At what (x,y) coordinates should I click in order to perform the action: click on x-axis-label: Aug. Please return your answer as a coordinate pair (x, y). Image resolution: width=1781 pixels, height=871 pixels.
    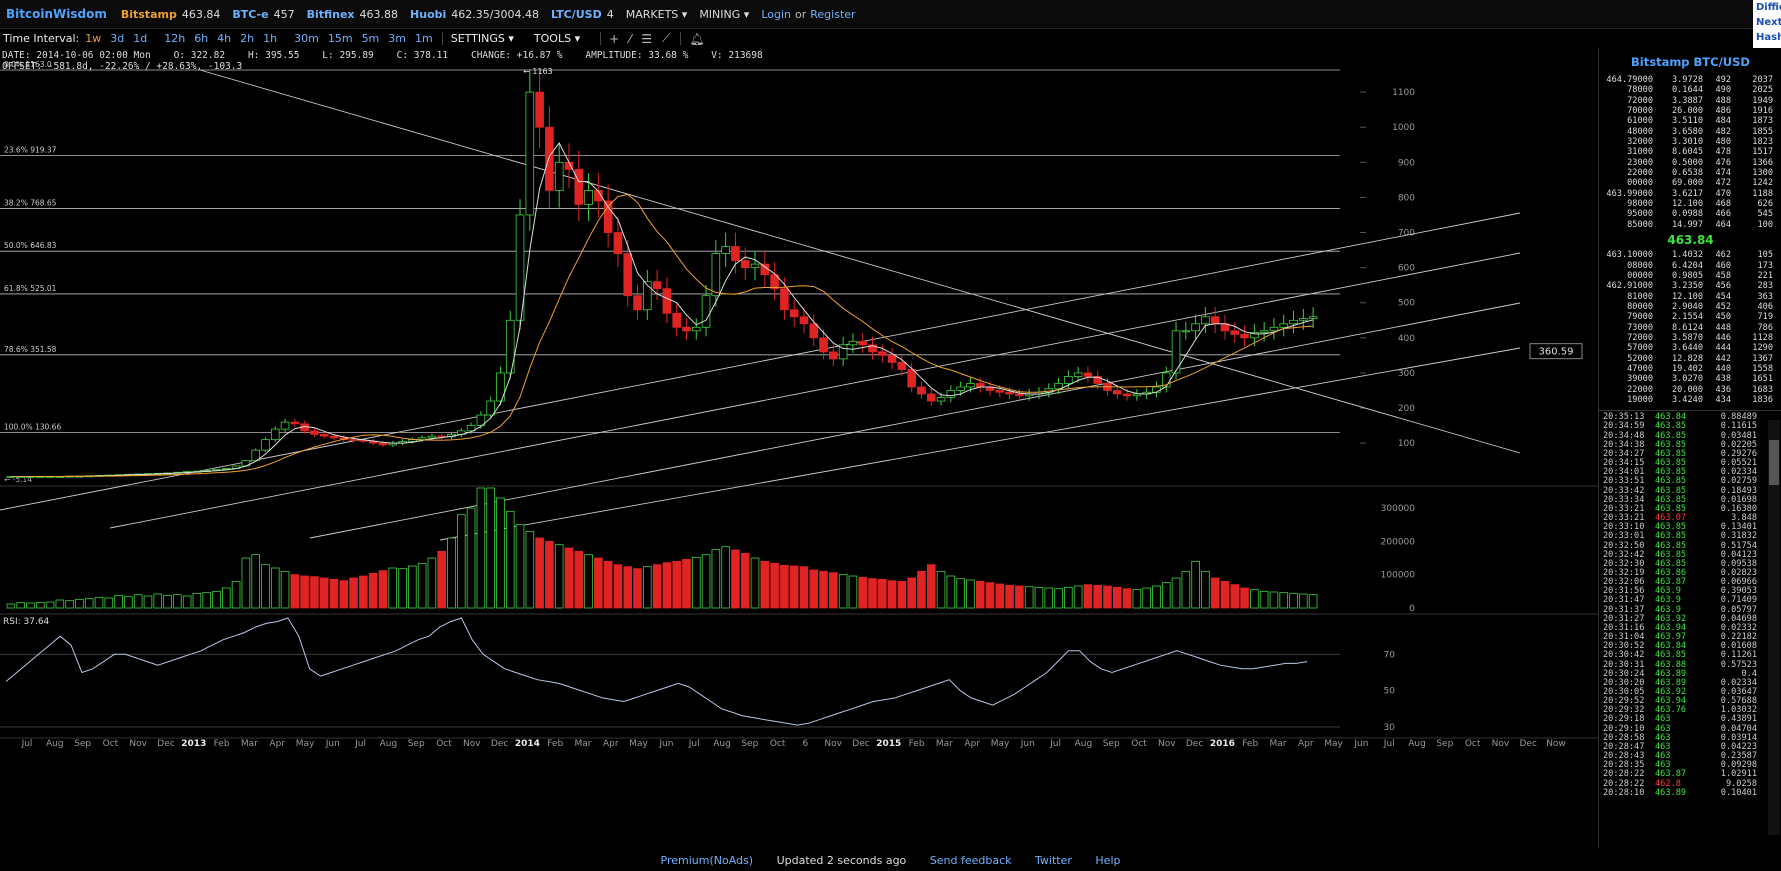
    Looking at the image, I should click on (1417, 744).